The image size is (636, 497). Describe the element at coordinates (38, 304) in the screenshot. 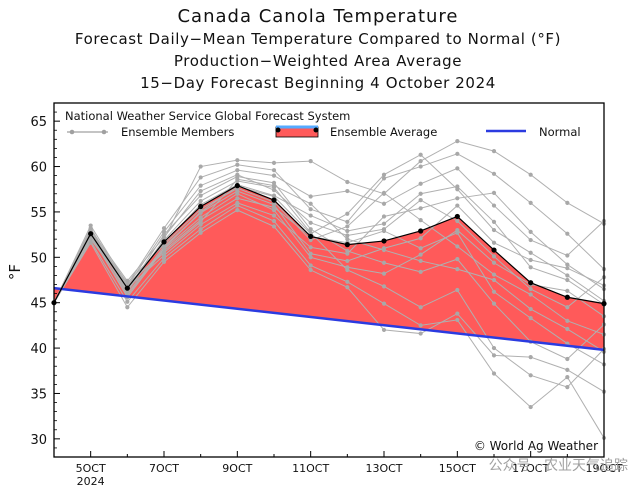

I see `y-tick-label: 45` at that location.